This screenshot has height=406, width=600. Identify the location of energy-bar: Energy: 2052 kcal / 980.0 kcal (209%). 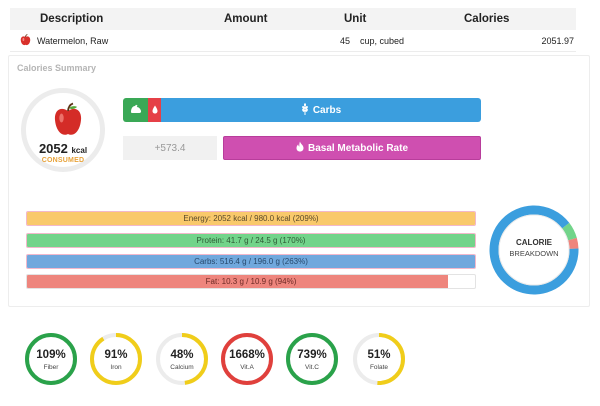
(251, 218).